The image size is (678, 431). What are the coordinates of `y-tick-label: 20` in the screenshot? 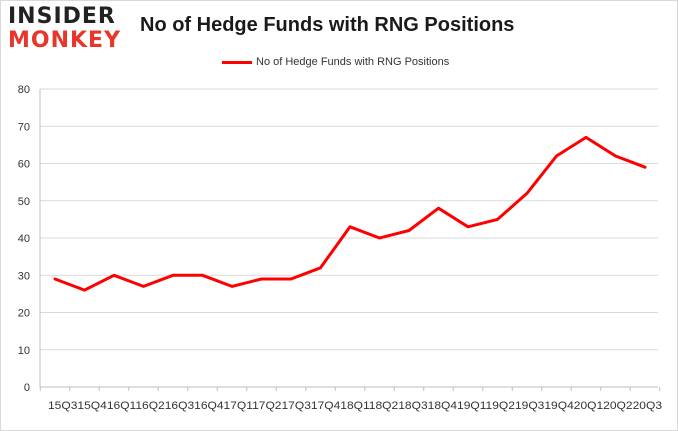 It's located at (24, 314).